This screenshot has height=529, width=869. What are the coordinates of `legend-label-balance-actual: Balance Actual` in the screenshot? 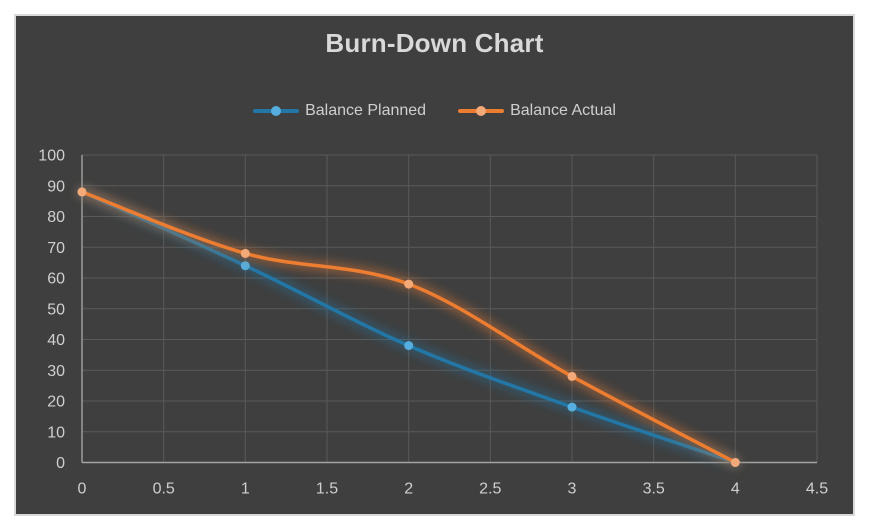 It's located at (563, 110).